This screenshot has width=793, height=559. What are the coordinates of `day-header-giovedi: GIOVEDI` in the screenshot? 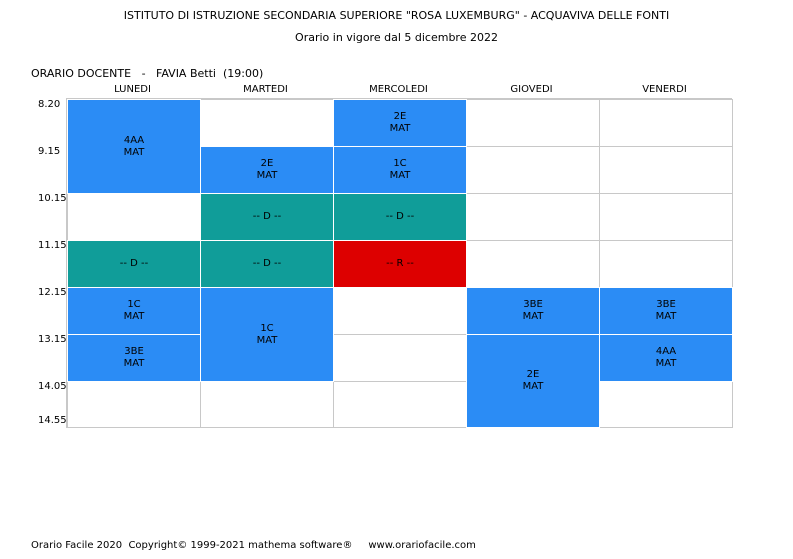 It's located at (531, 89).